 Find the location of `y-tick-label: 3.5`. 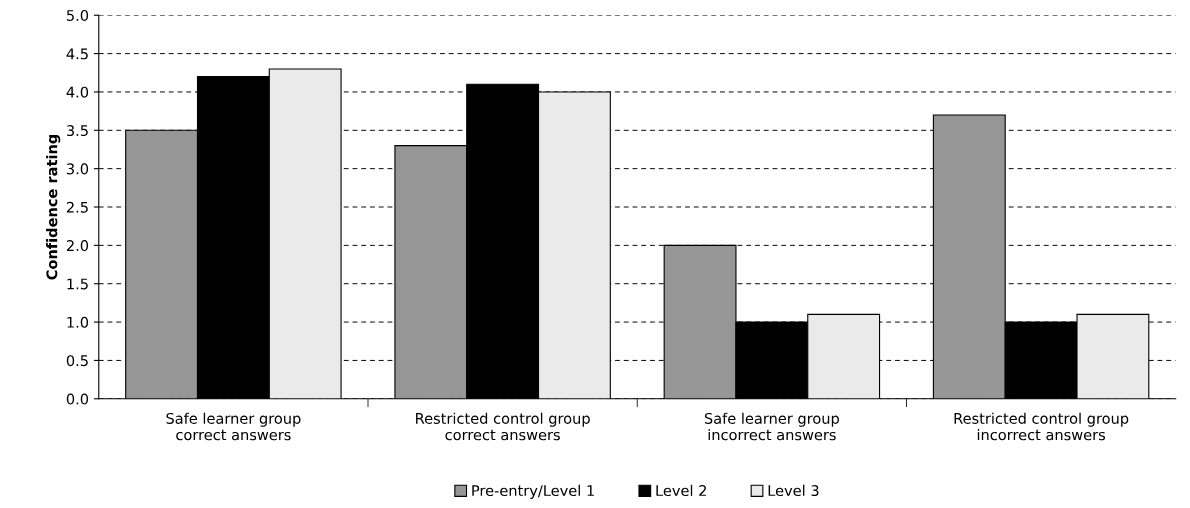

y-tick-label: 3.5 is located at coordinates (77, 131).